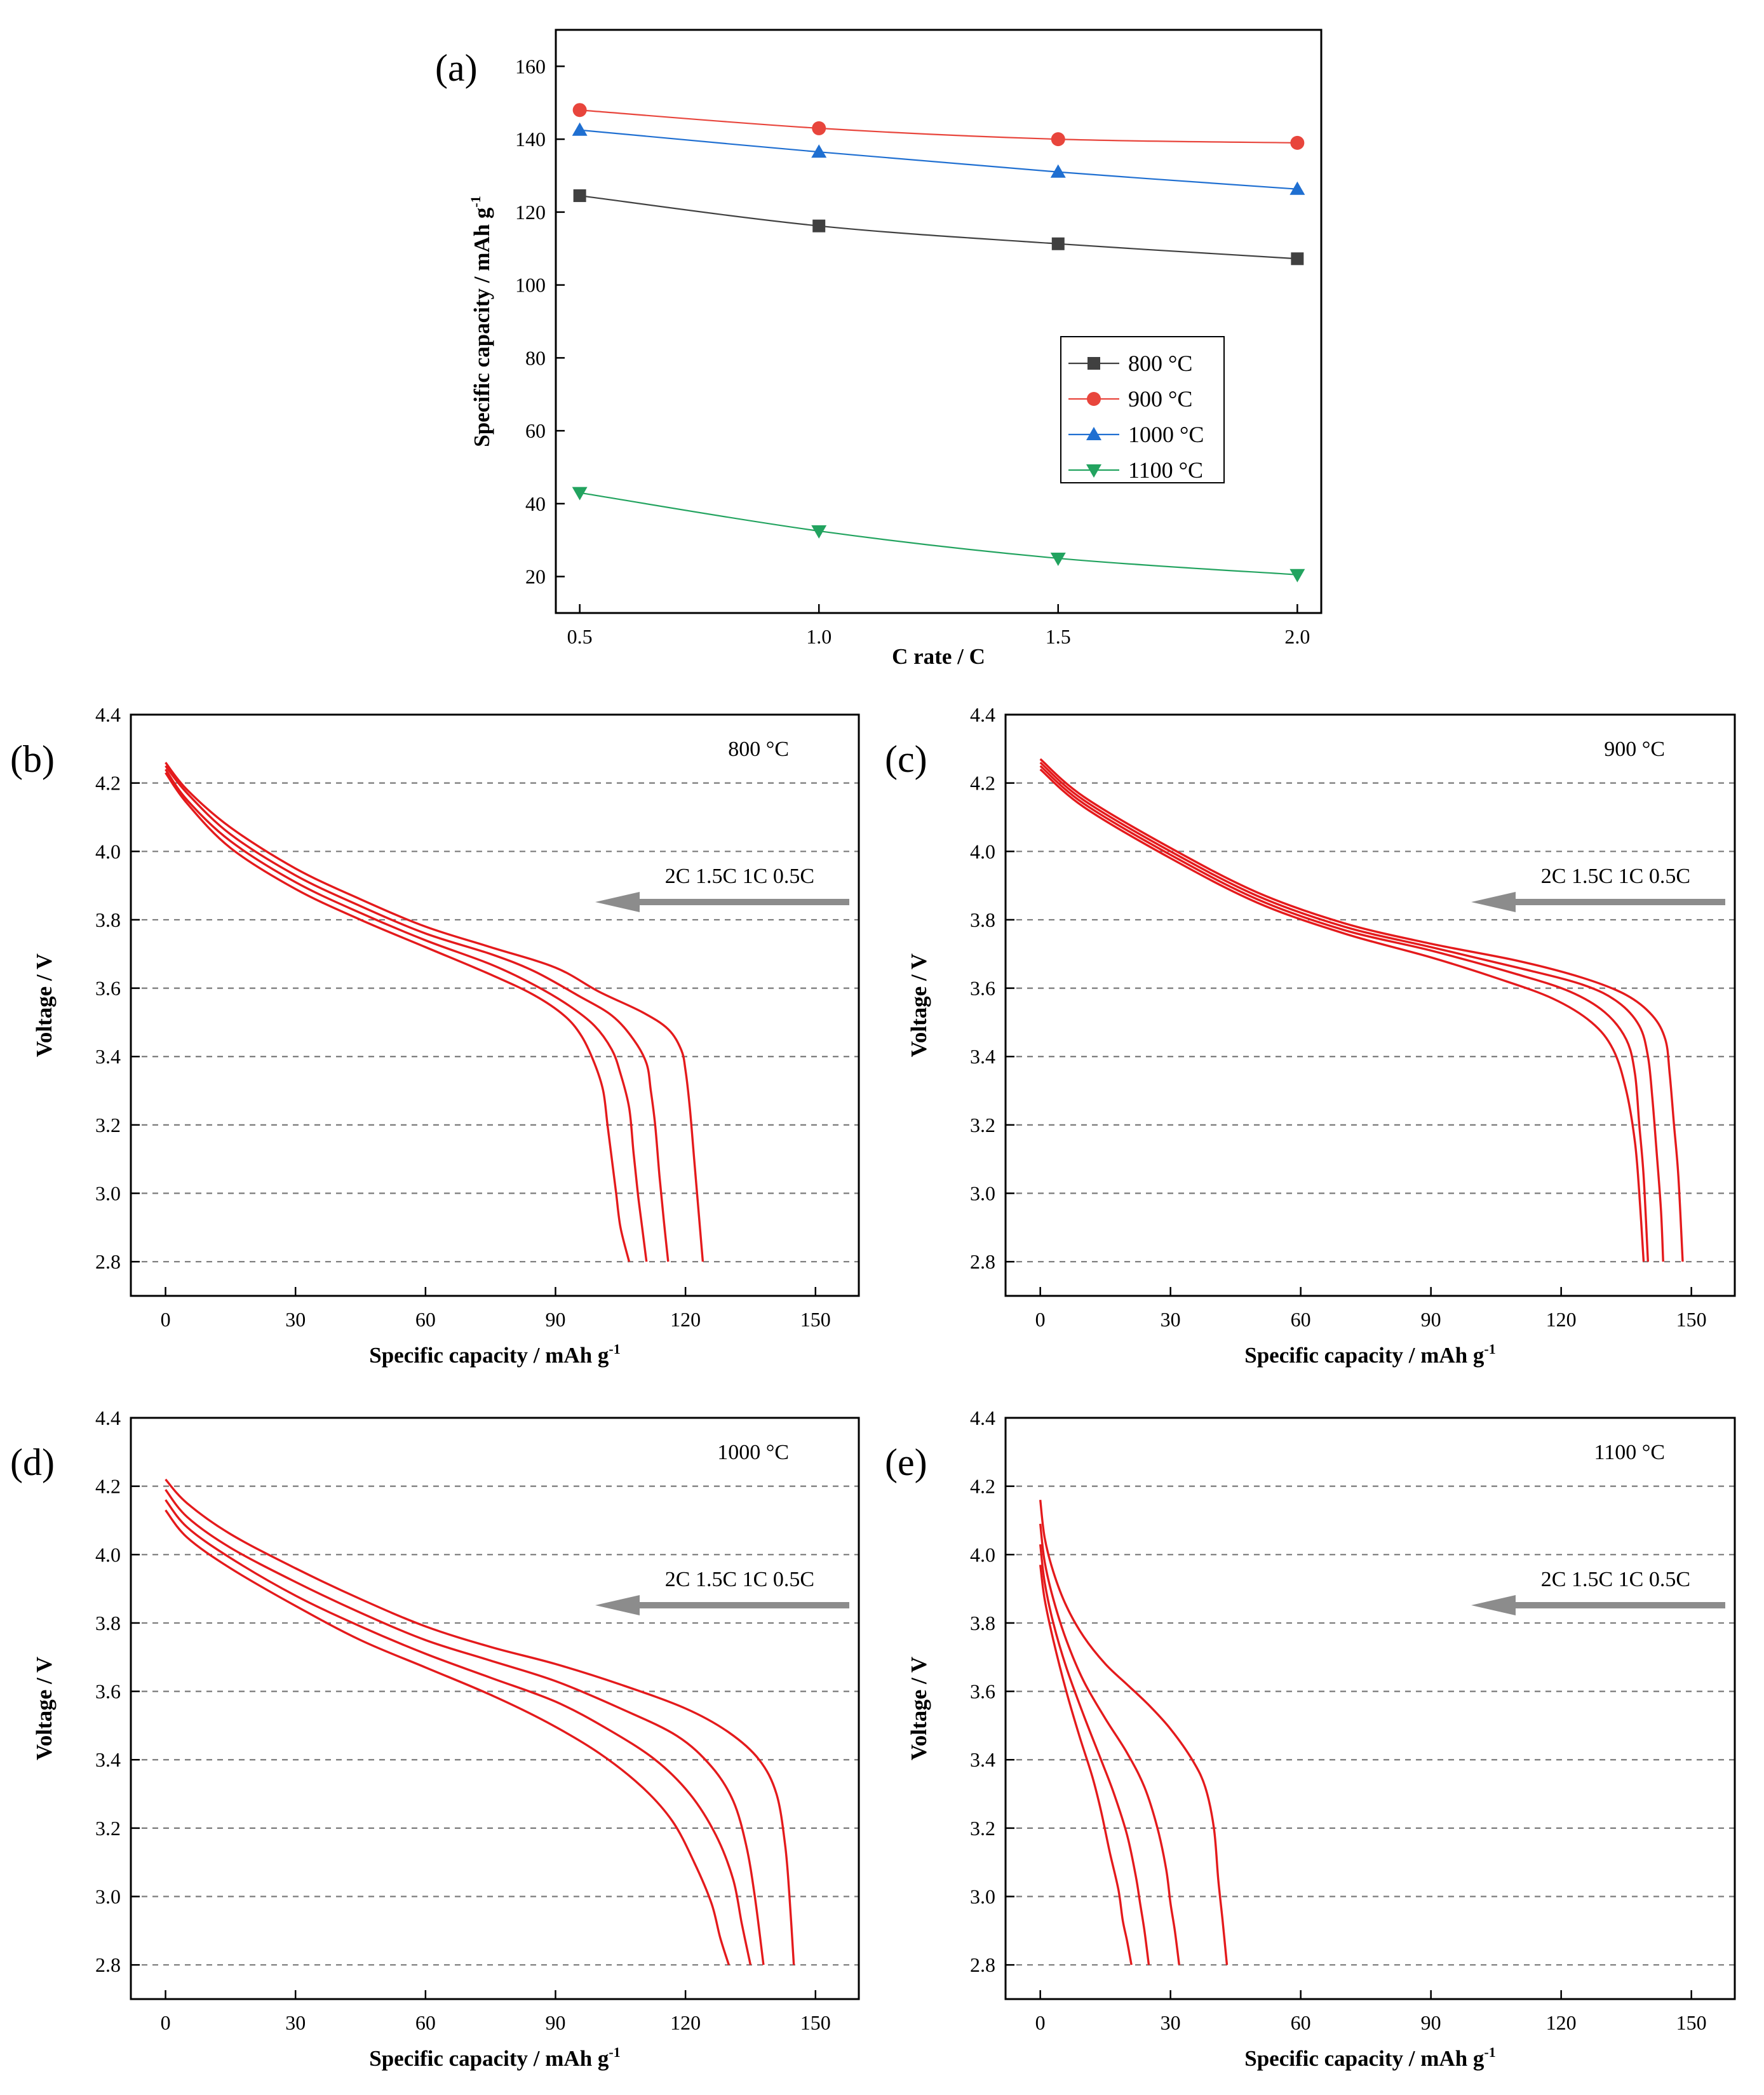  Describe the element at coordinates (535, 358) in the screenshot. I see `y-tick-label: 80` at that location.